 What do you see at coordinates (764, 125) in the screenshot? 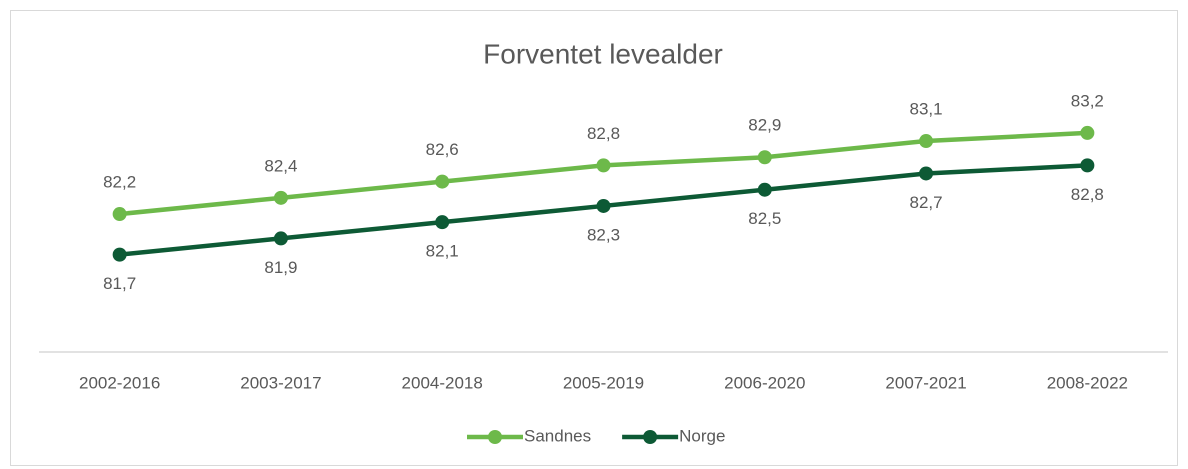
I see `data-label: 82,9` at bounding box center [764, 125].